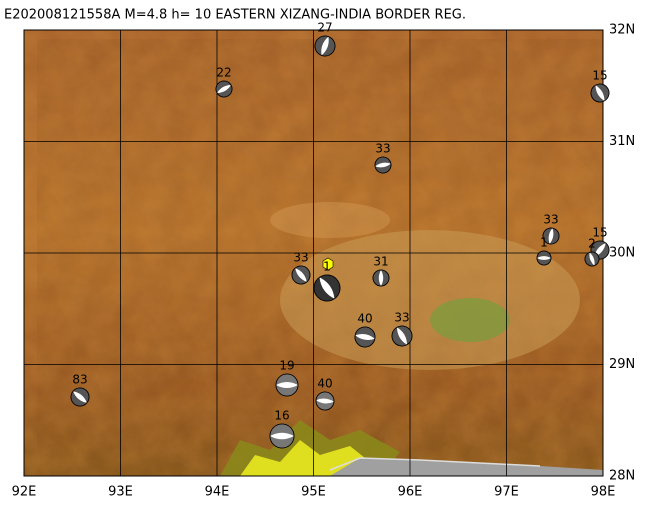 The image size is (649, 505). What do you see at coordinates (217, 492) in the screenshot?
I see `lon-label: 94E` at bounding box center [217, 492].